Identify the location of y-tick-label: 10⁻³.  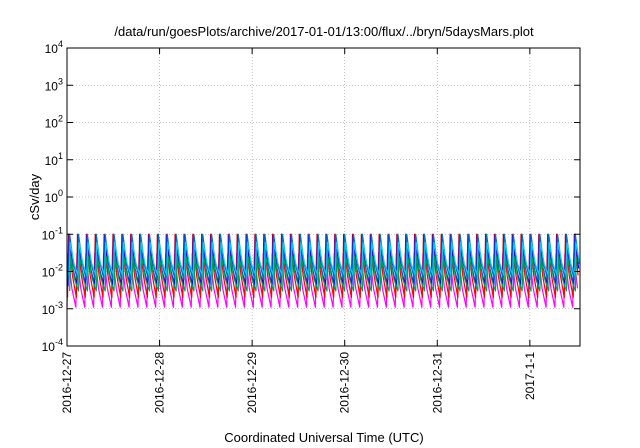
(52, 308).